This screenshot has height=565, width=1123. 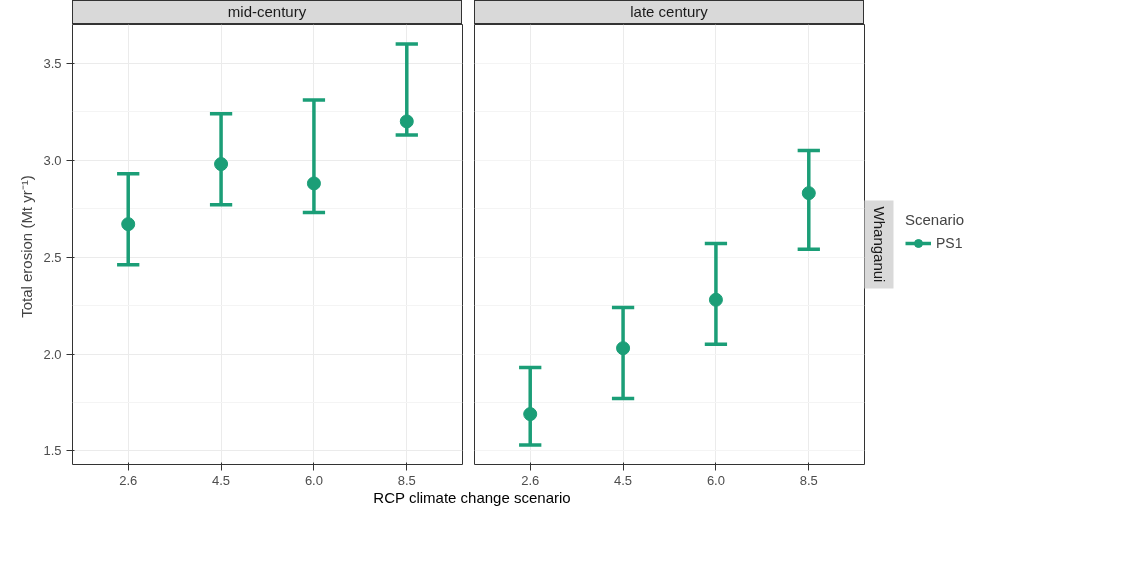 I want to click on chart-title: mid-century, so click(x=267, y=12).